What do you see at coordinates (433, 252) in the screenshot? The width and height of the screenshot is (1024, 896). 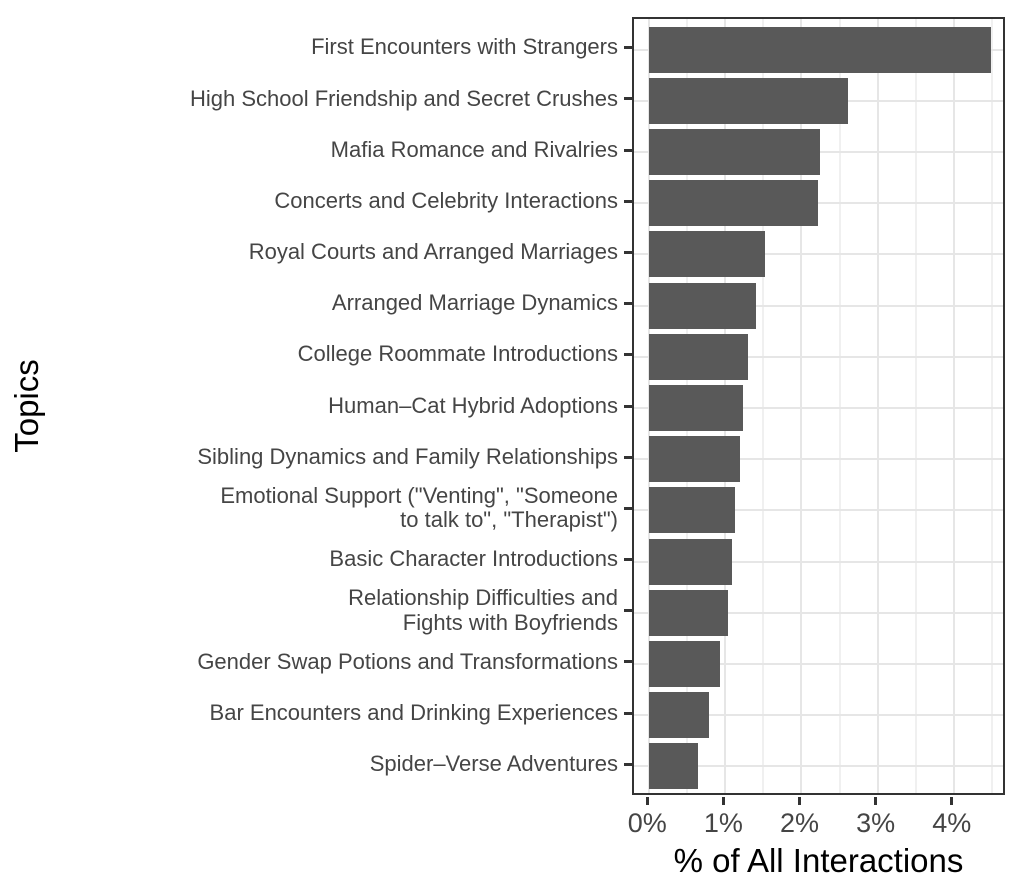 I see `category-label: Royal Courts and Arranged Marriages` at bounding box center [433, 252].